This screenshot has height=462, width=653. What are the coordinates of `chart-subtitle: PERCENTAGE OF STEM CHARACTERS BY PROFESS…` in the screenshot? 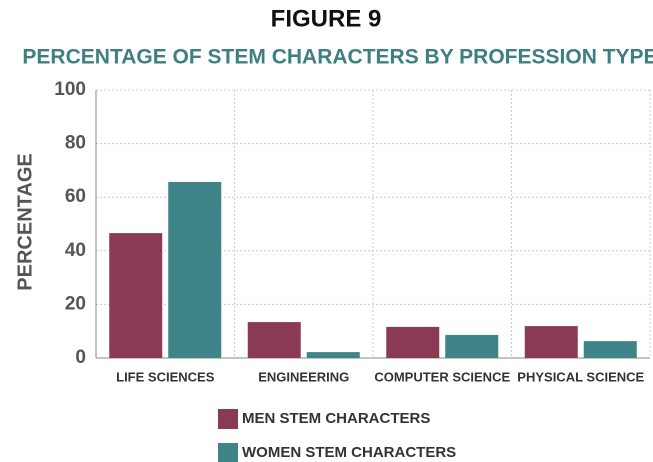 It's located at (337, 57).